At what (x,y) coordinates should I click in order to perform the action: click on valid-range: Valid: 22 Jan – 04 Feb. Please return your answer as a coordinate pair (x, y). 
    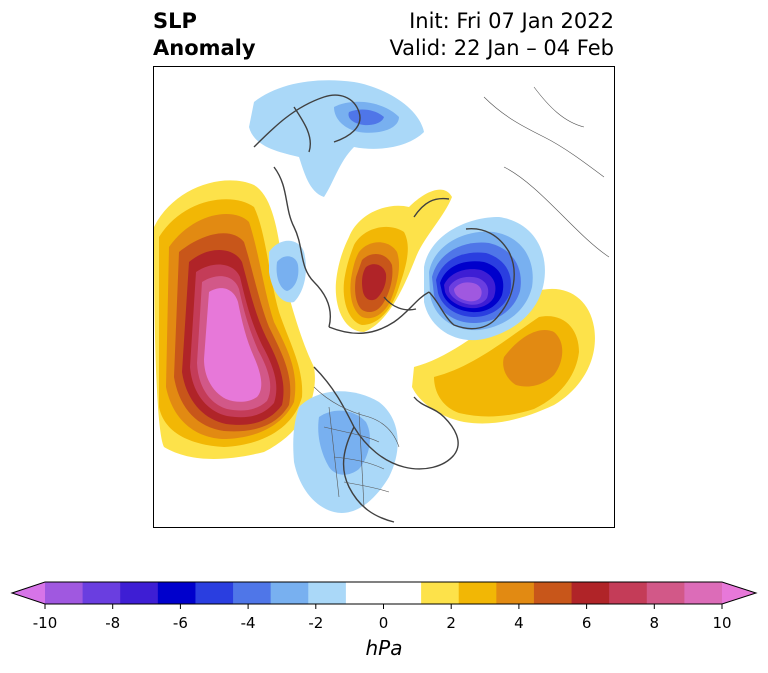
    Looking at the image, I should click on (501, 48).